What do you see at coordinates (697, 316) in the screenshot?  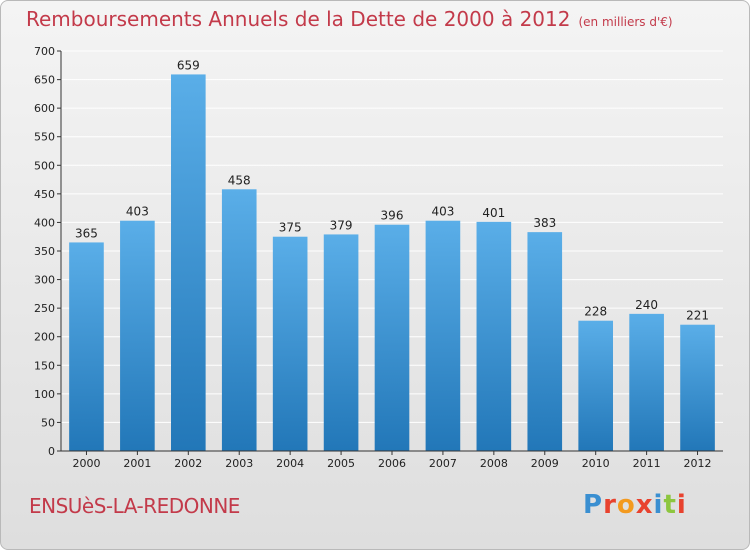 I see `bar-value-label: 221` at bounding box center [697, 316].